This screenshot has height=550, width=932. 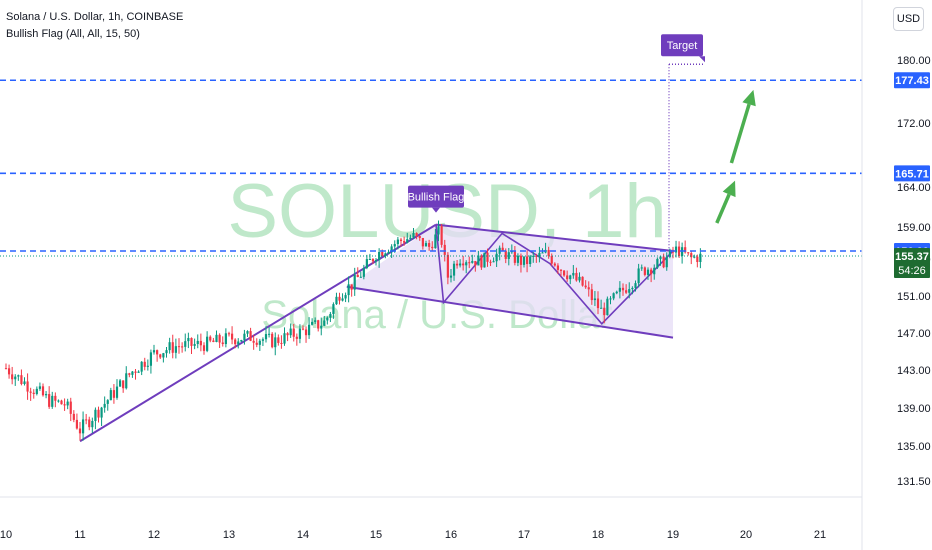 What do you see at coordinates (914, 409) in the screenshot?
I see `y-tick-label: 139.00` at bounding box center [914, 409].